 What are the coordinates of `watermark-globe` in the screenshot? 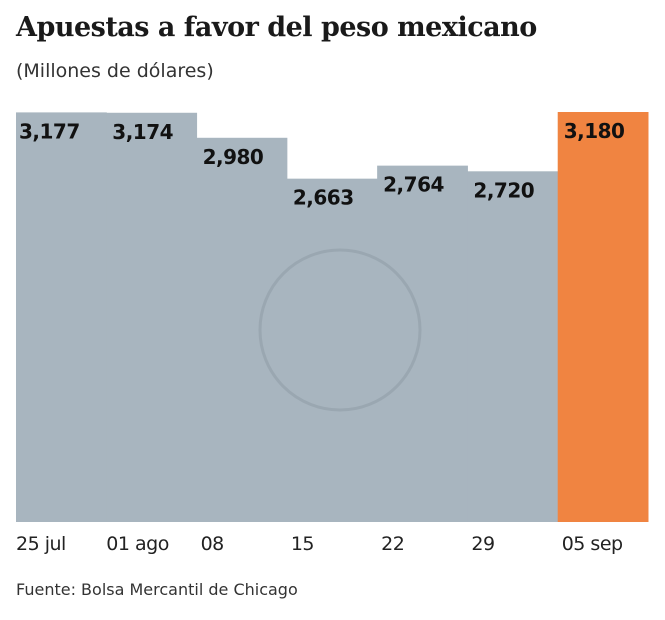 It's located at (340, 330).